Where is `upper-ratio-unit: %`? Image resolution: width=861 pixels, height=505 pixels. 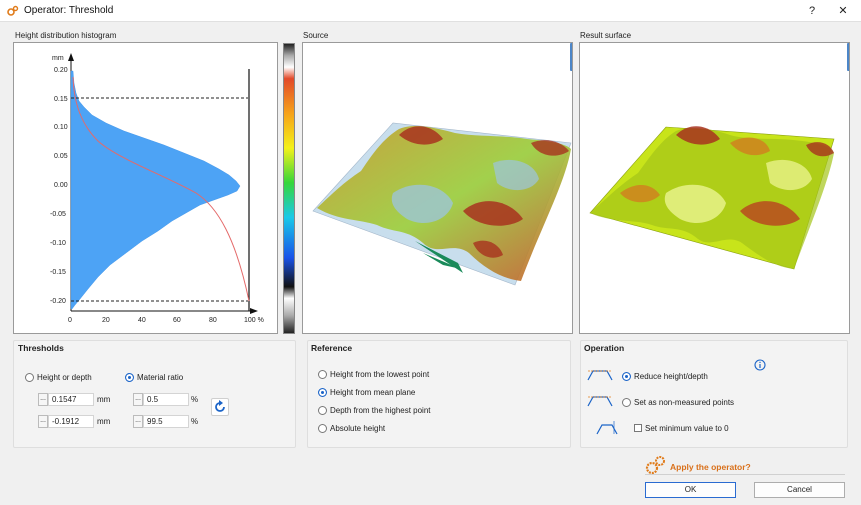
upper-ratio-unit: % is located at coordinates (195, 399).